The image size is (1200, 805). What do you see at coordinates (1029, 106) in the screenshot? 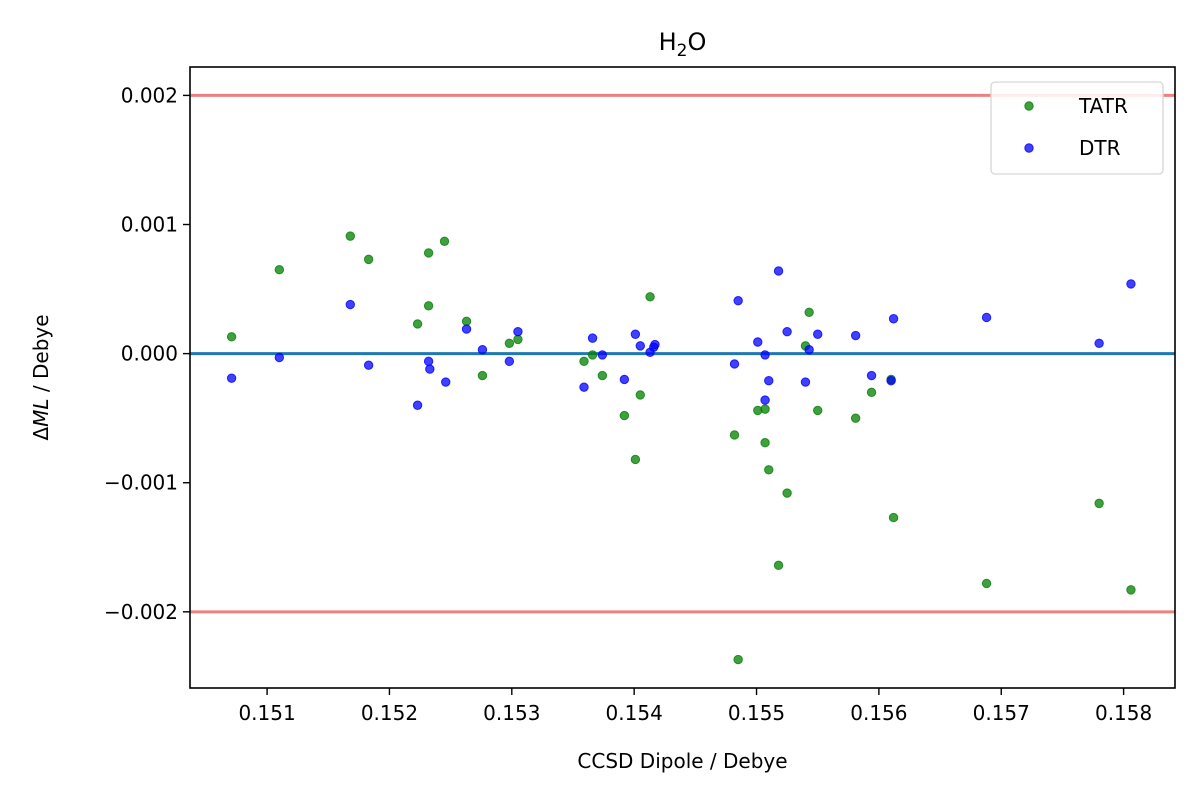
I see `legend-marker-tatr` at bounding box center [1029, 106].